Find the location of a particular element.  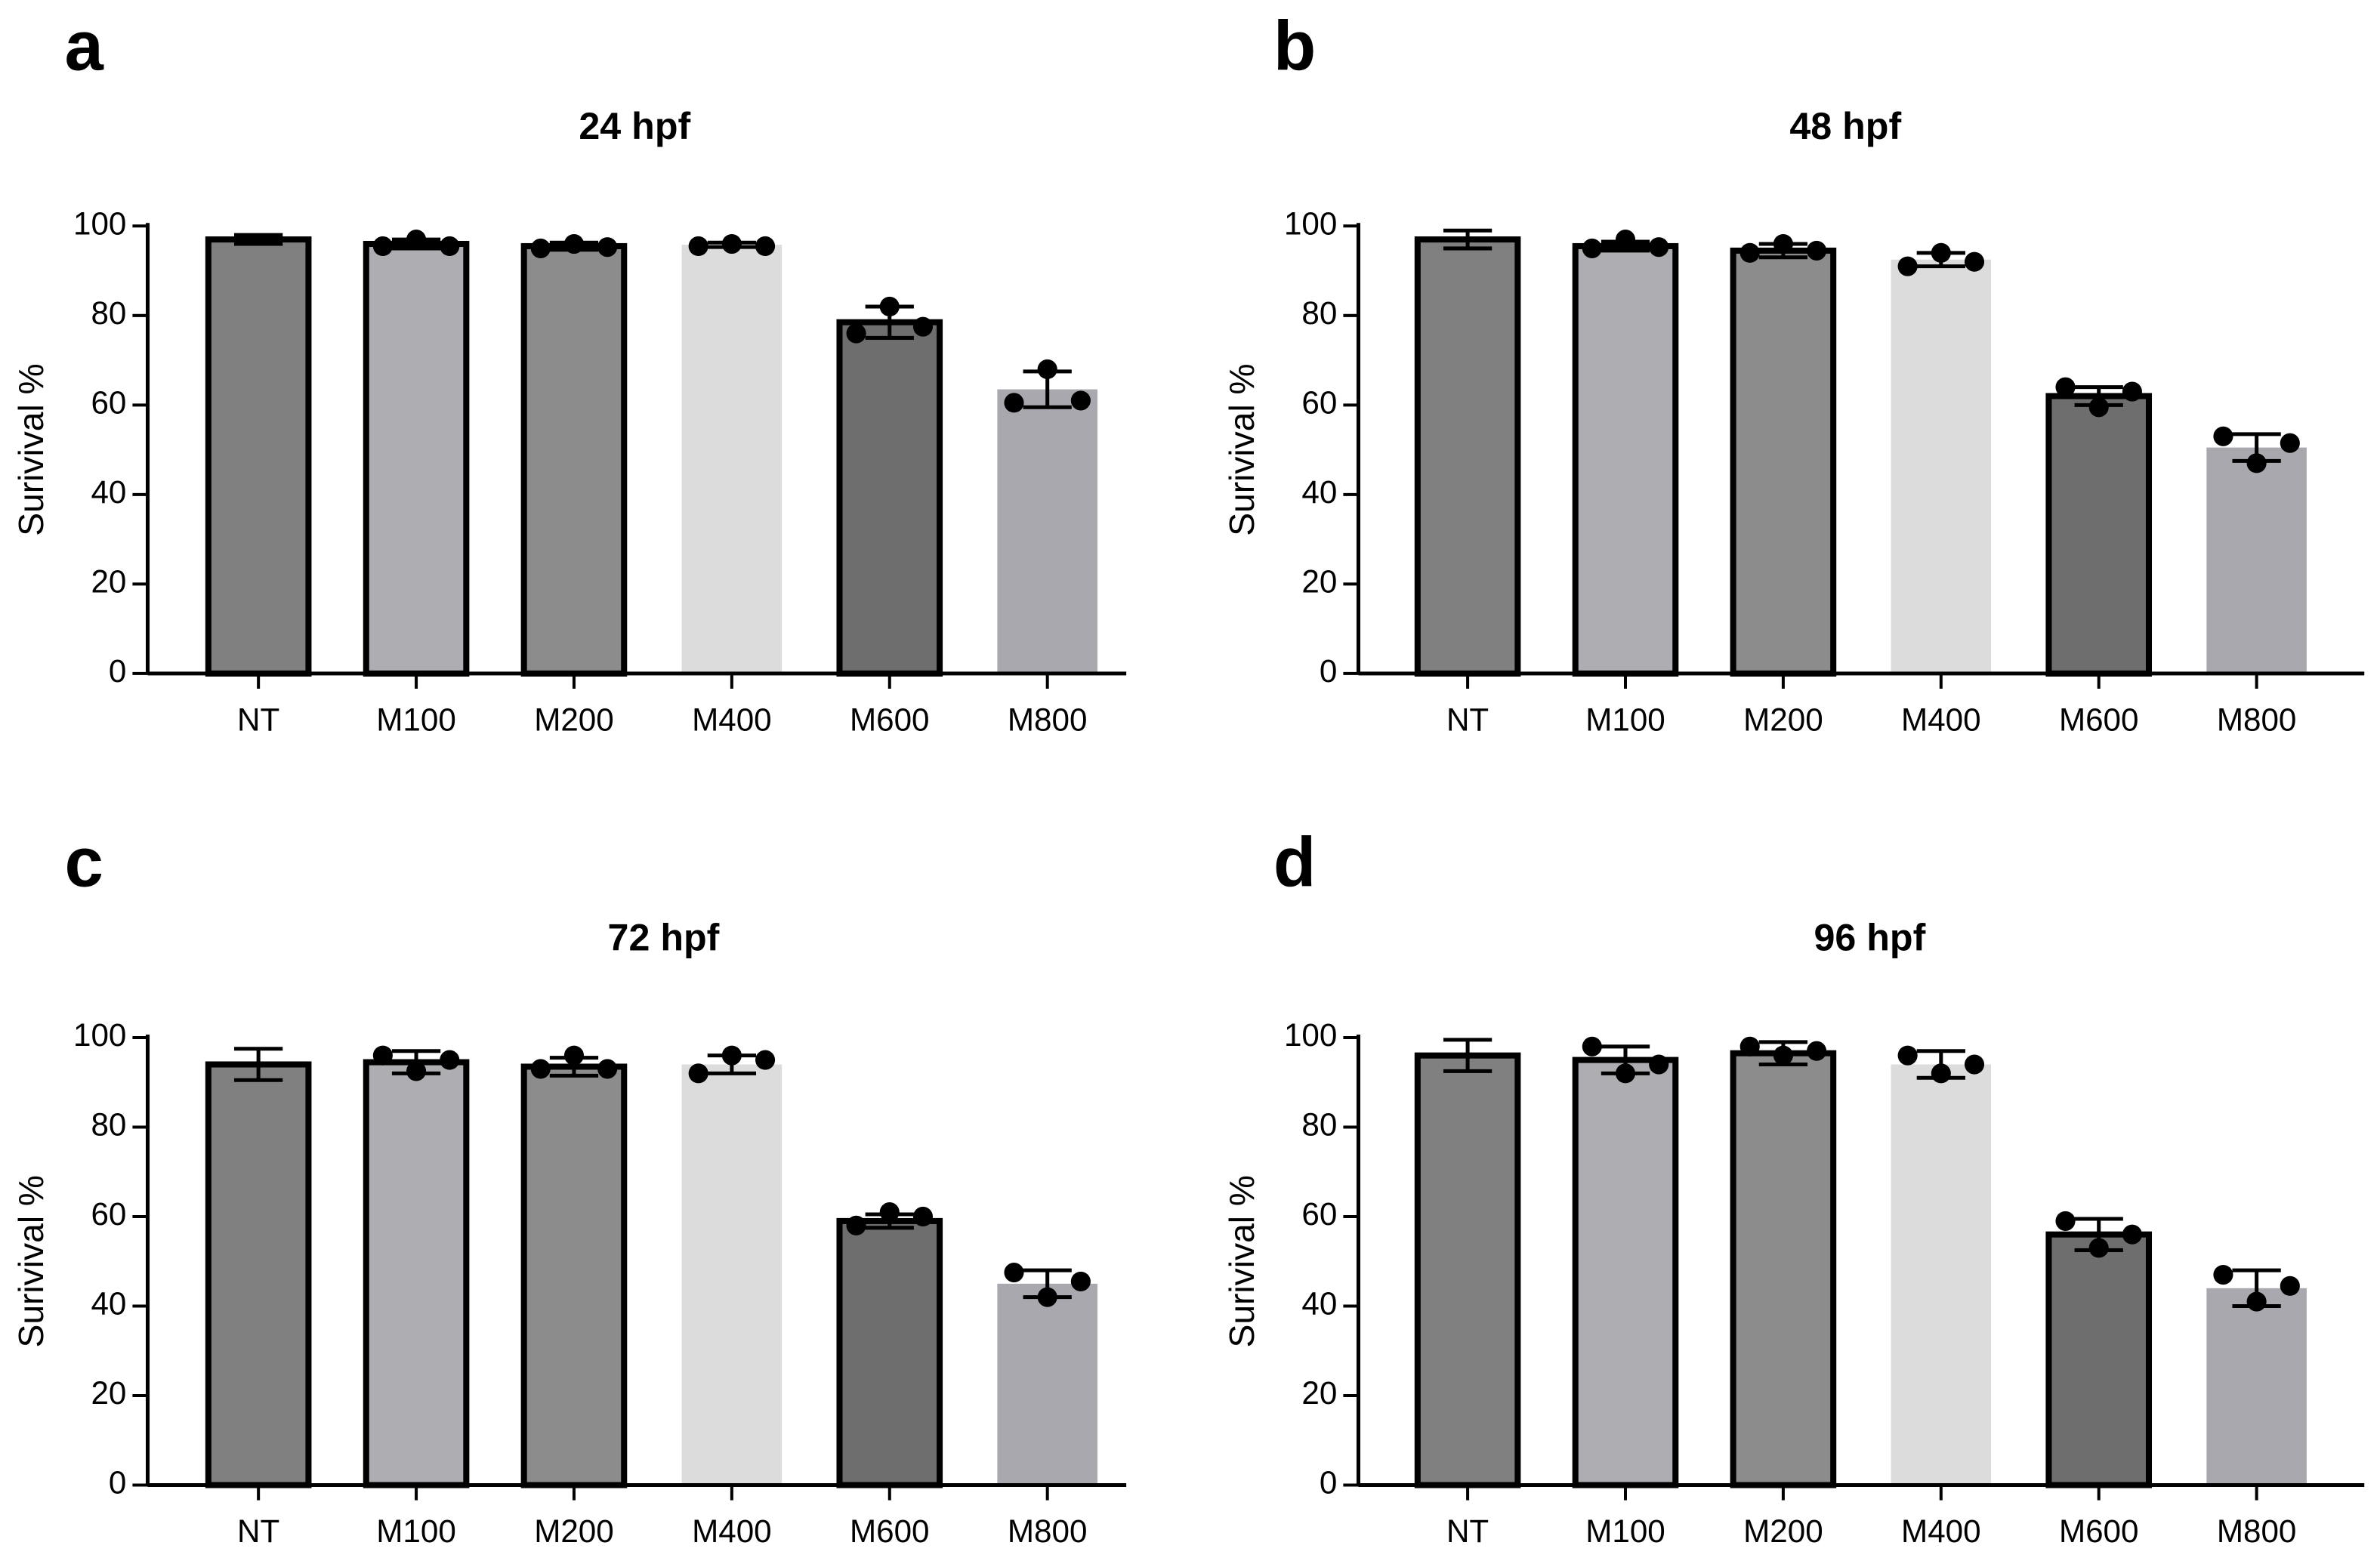

chart-title: 24 hpf is located at coordinates (634, 126).